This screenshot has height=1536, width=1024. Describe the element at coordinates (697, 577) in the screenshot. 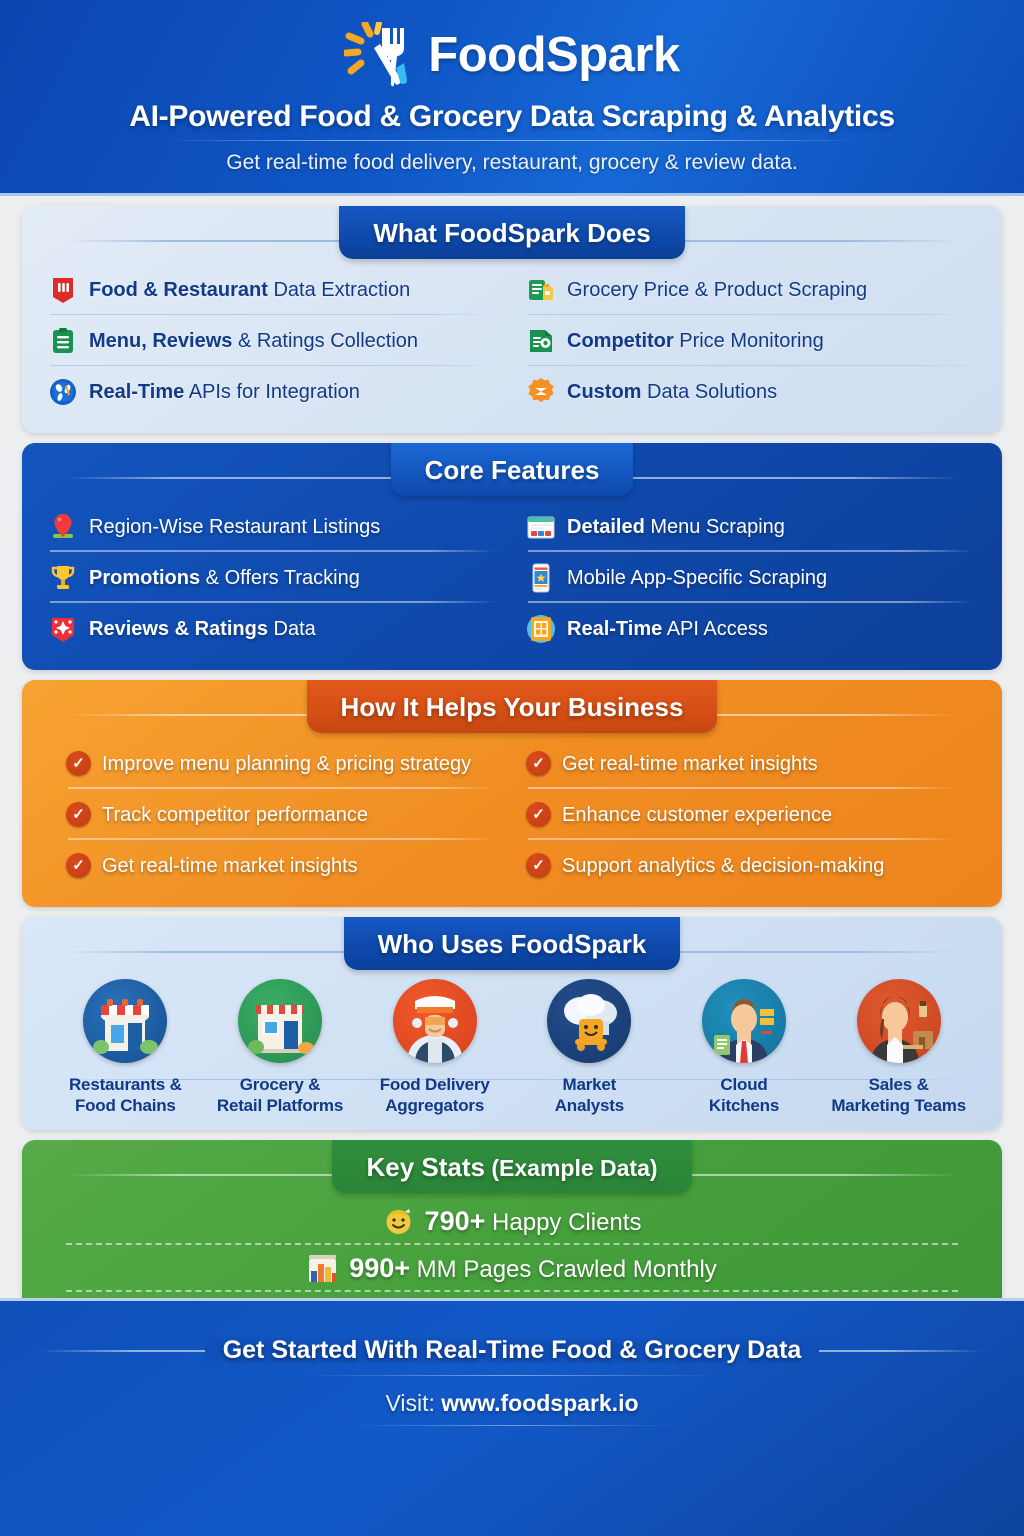

I see `list-item-label: Mobile App-Specific Scraping` at that location.